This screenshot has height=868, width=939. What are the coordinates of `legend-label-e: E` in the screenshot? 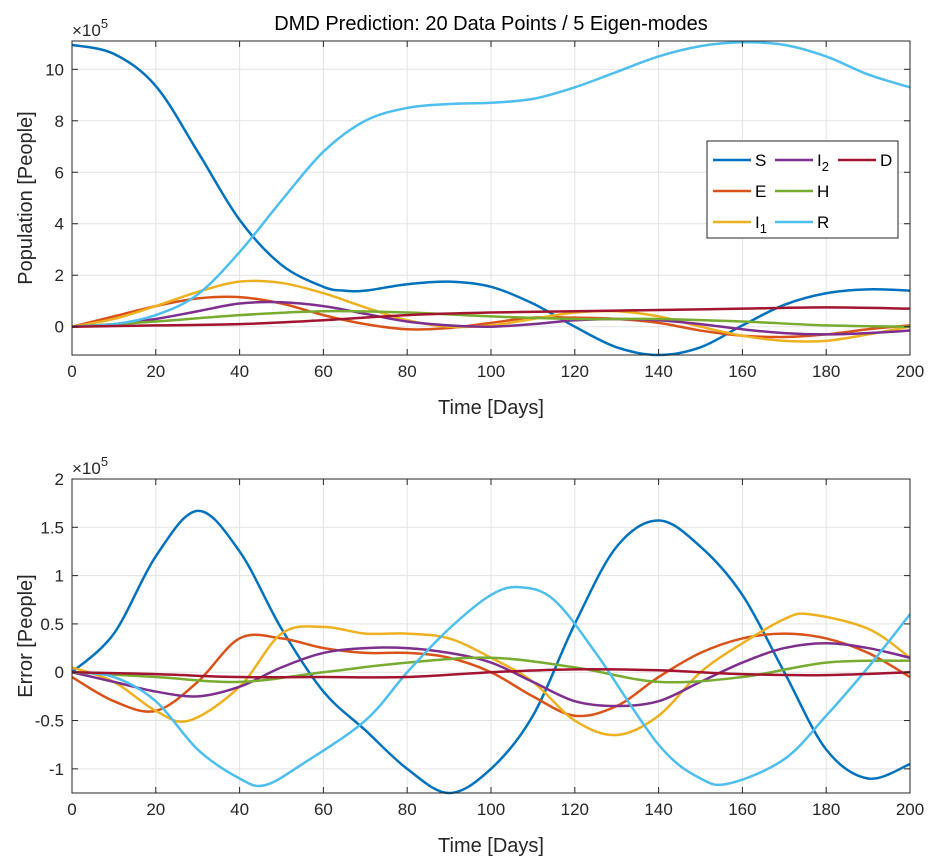 It's located at (760, 191).